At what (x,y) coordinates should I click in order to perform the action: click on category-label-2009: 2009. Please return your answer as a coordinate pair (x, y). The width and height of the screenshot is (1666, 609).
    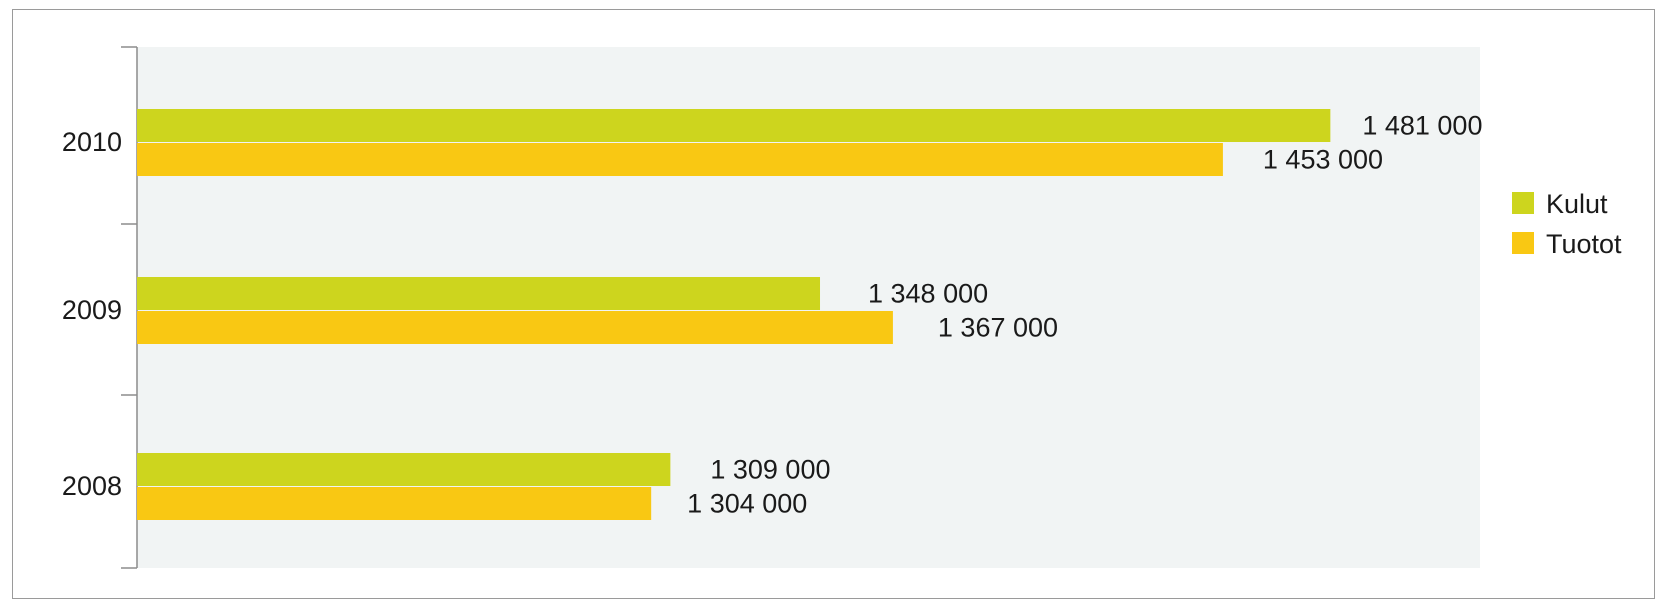
    Looking at the image, I should click on (92, 310).